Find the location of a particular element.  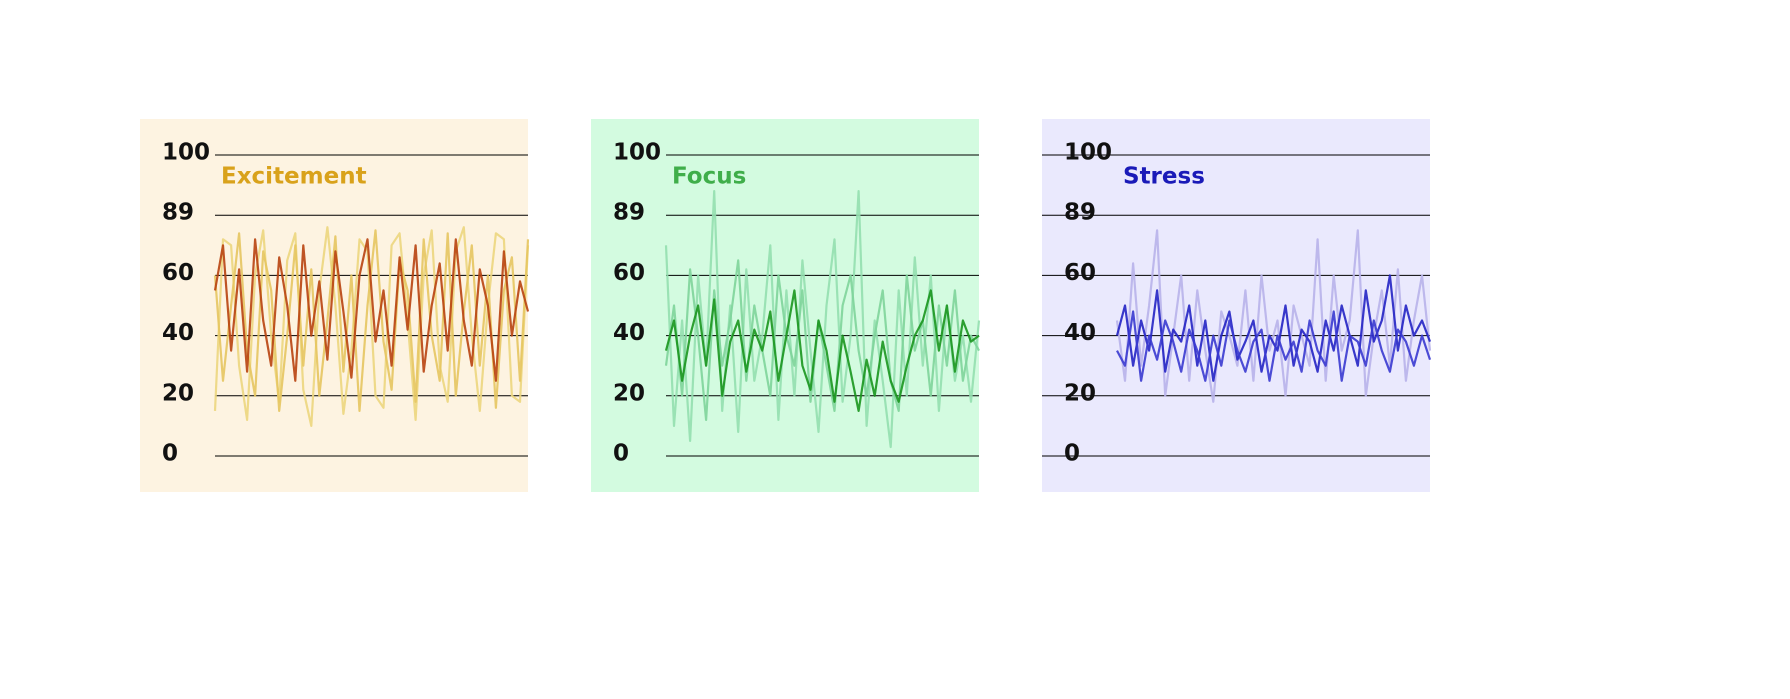

chart-title: Stress is located at coordinates (1164, 177).